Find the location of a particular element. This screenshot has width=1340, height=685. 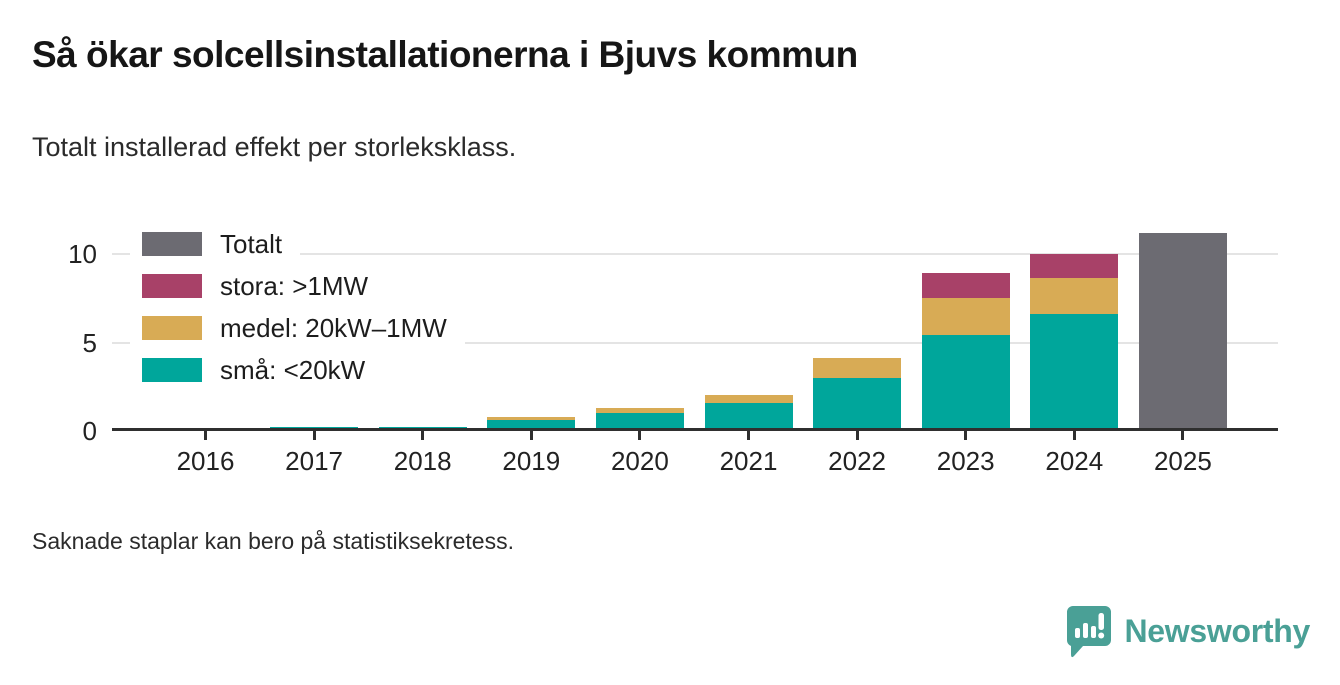

x-tick-label: 2018 is located at coordinates (422, 461).